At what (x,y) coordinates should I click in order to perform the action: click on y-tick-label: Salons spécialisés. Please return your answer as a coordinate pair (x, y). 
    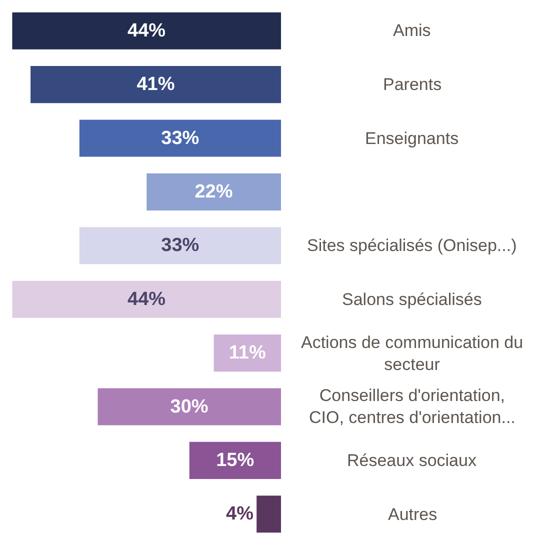
    Looking at the image, I should click on (412, 299).